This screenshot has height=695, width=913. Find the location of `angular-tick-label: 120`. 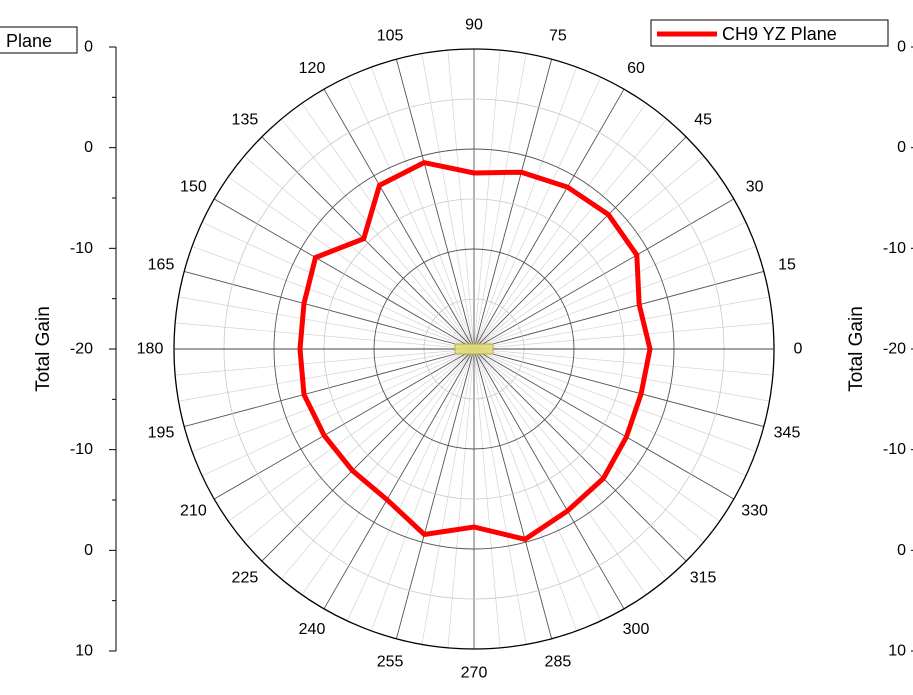

angular-tick-label: 120 is located at coordinates (312, 68).